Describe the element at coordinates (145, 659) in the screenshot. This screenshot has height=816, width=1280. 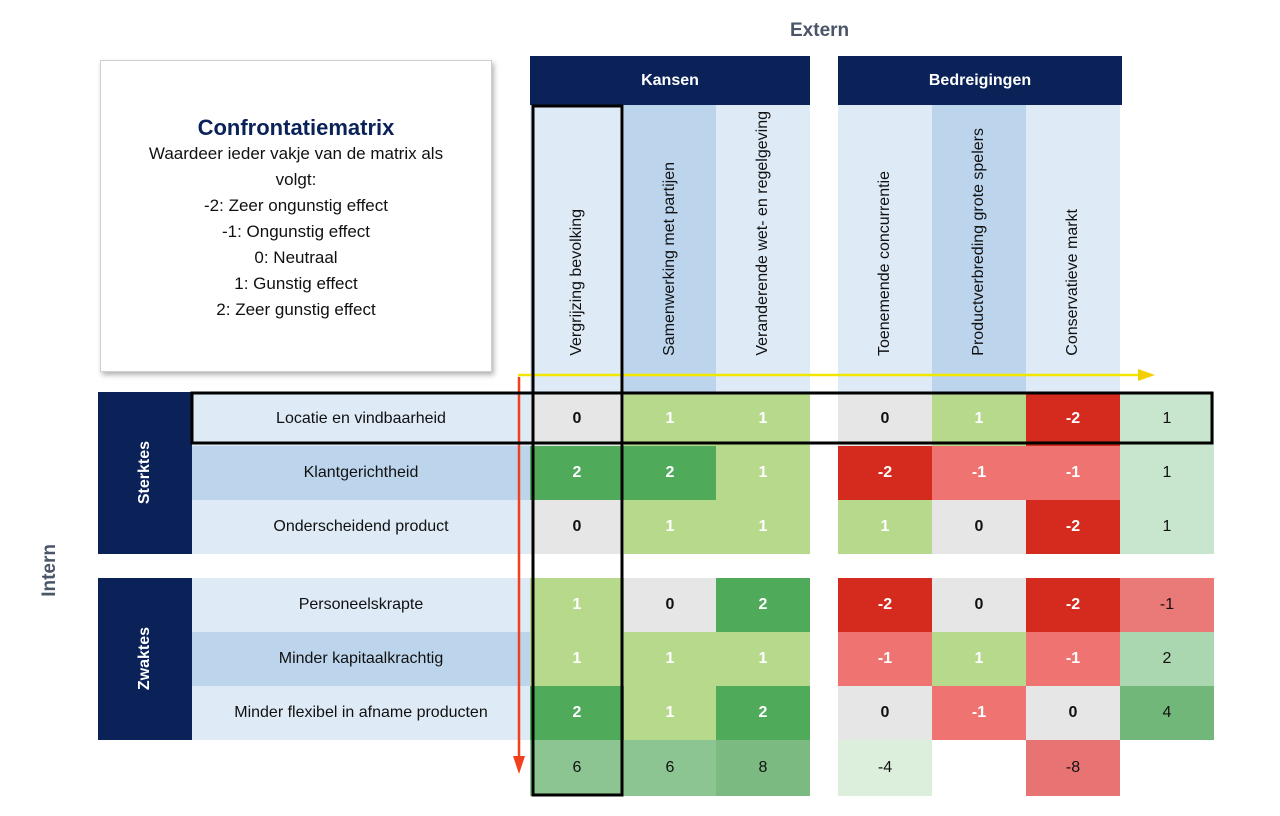
I see `zwaktes-label: Zwaktes` at that location.